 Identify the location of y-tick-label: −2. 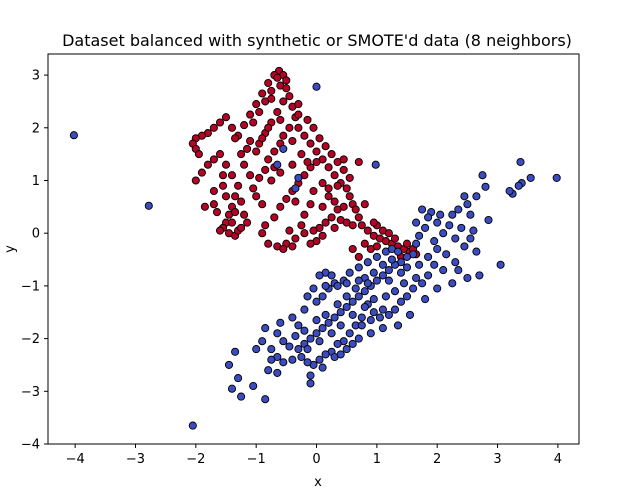
(30, 339).